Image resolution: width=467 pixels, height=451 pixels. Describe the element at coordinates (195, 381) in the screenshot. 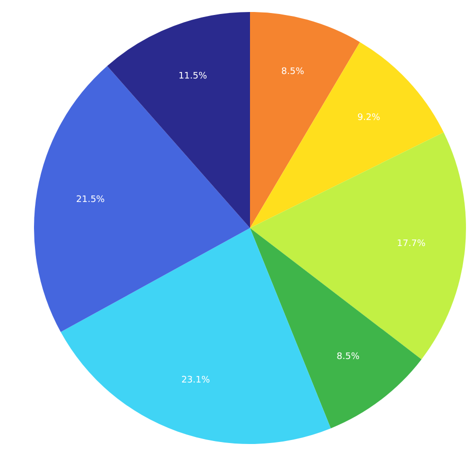

I see `data-label: 23.1%` at that location.